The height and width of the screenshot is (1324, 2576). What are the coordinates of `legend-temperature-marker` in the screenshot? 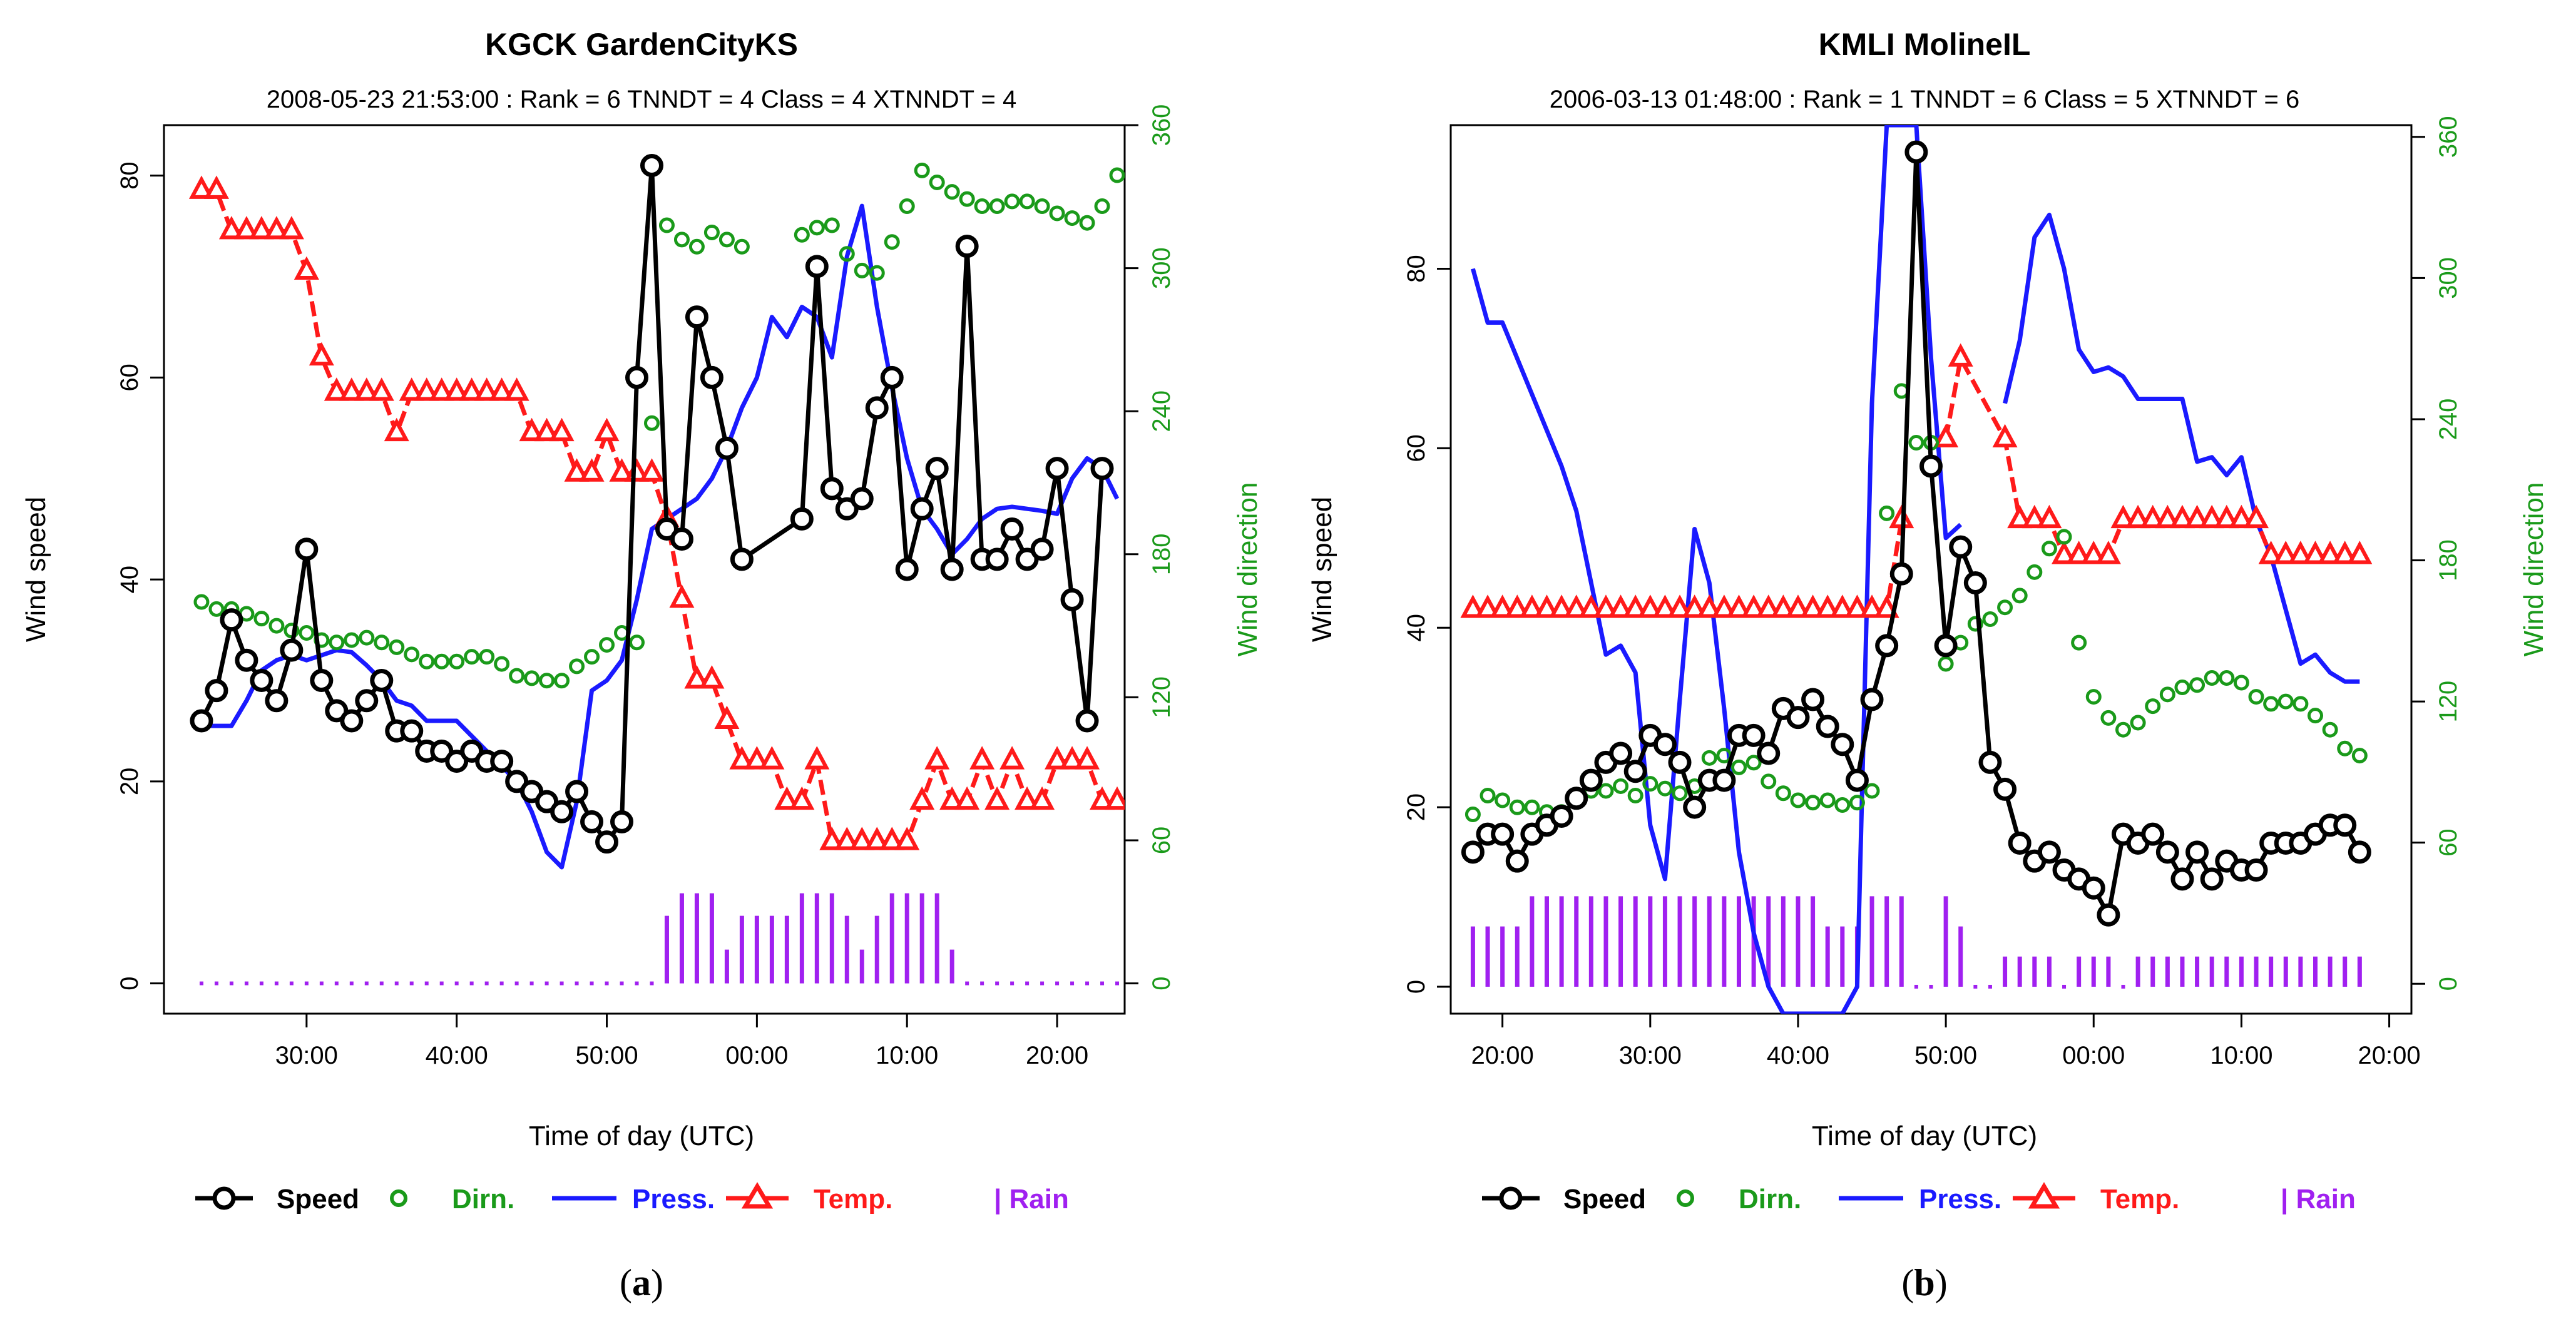 It's located at (2044, 1195).